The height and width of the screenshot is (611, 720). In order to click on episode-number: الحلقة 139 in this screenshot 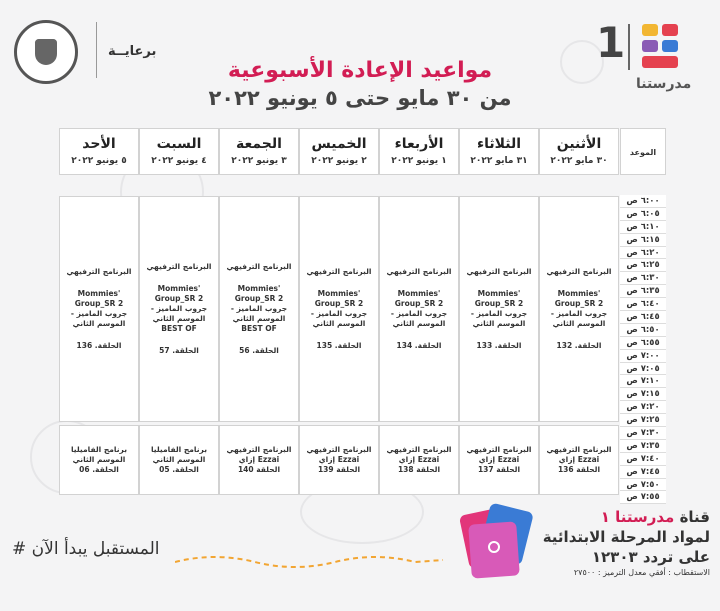, I will do `click(339, 470)`.